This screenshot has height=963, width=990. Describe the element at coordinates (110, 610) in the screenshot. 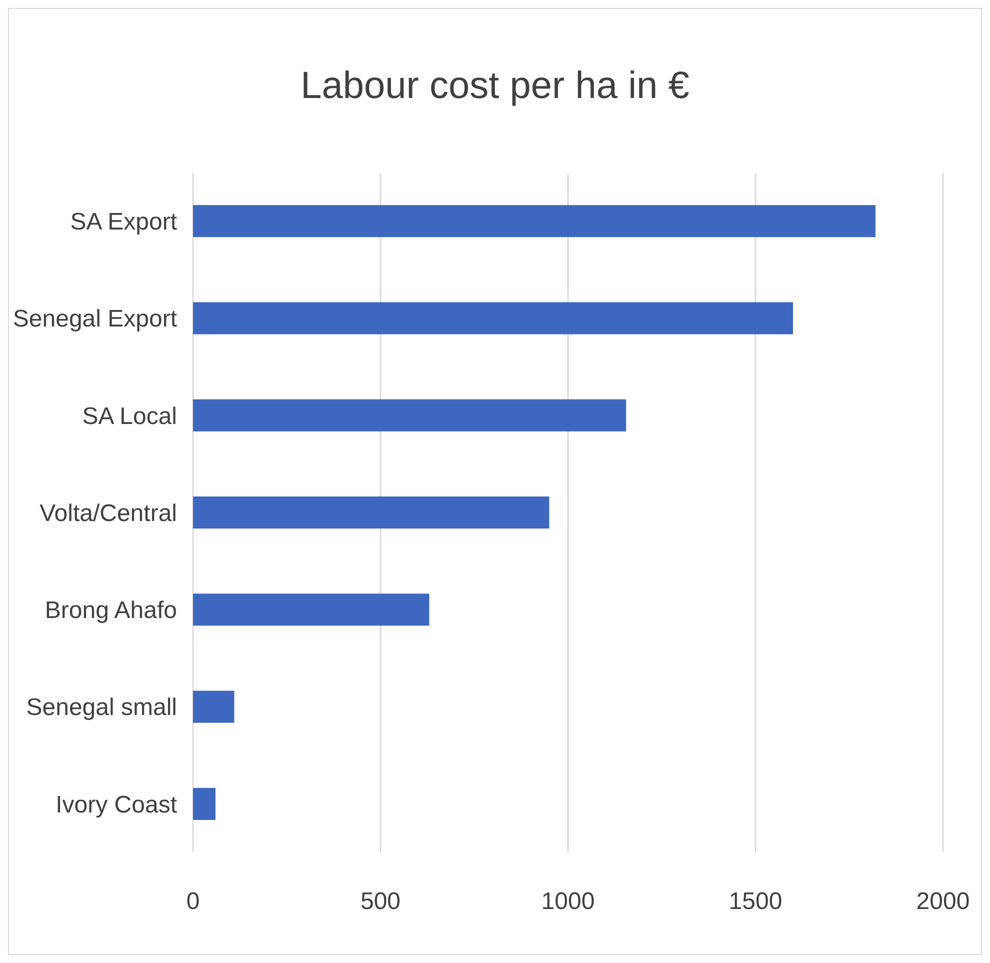

I see `y-tick-label: Brong Ahafo` at that location.